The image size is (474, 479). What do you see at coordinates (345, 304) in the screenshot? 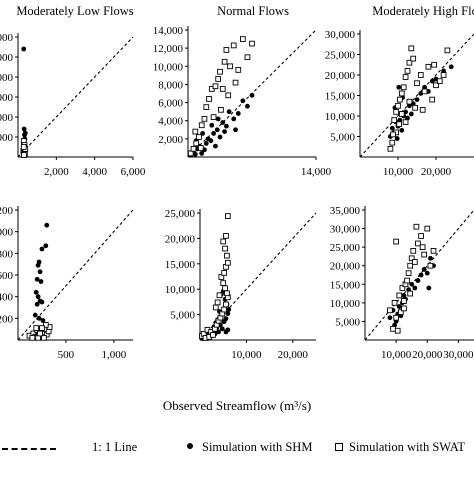
I see `panel-6-y-tick-label: 10,000` at bounding box center [345, 304].